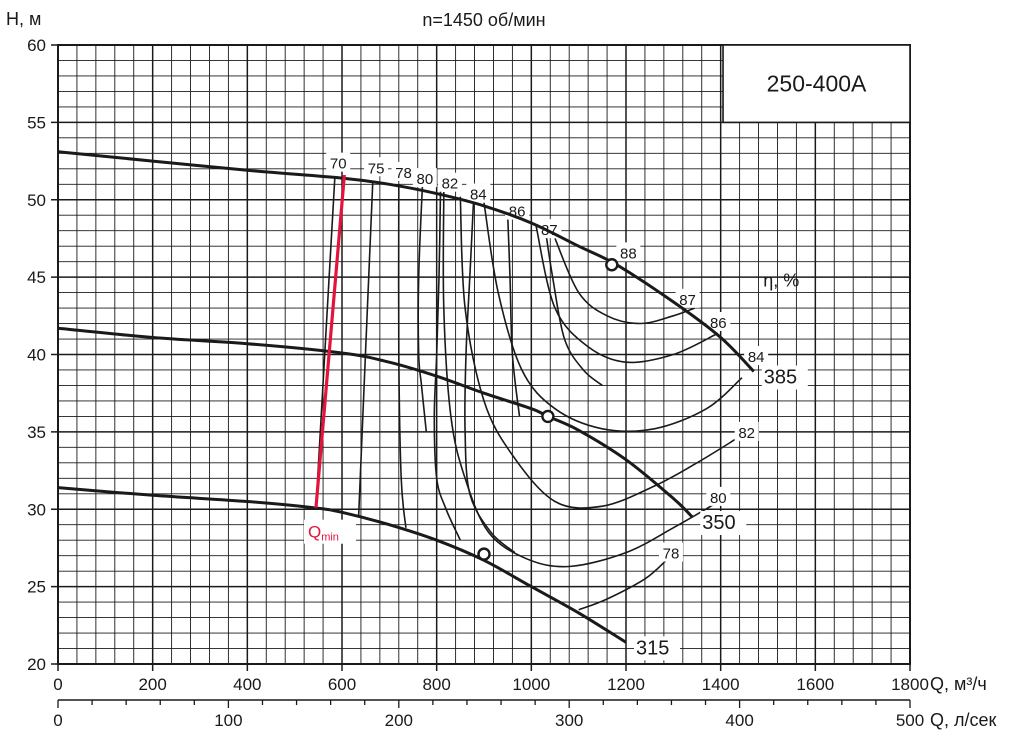  I want to click on y-tick-label: 50, so click(36, 200).